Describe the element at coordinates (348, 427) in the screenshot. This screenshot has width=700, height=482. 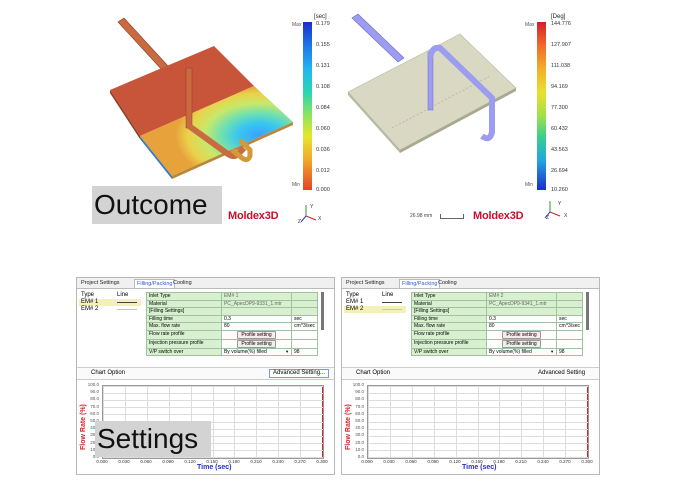
I see `y-axis-title-right: Flow Rate (%)` at that location.